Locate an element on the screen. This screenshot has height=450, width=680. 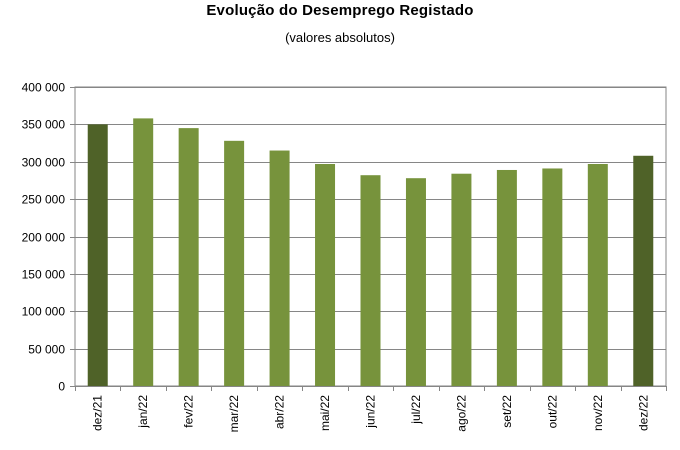
y-tick-label: 200 000 is located at coordinates (44, 238).